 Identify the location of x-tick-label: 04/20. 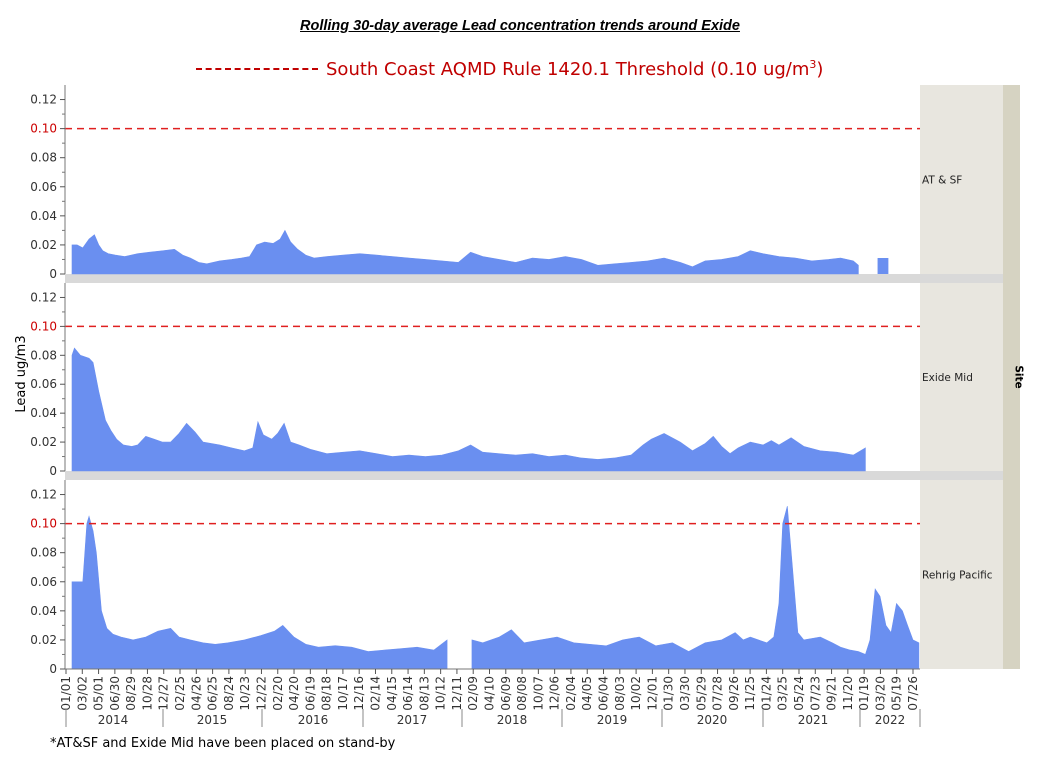
(294, 693).